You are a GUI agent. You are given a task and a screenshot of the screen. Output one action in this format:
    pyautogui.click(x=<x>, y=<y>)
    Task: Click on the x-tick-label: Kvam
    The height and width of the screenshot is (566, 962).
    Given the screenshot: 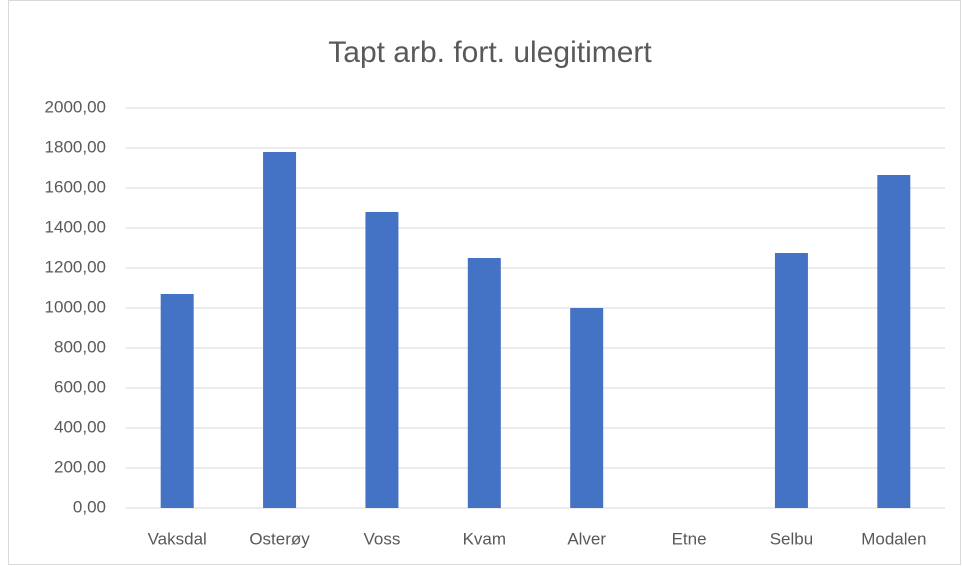 What is the action you would take?
    pyautogui.click(x=484, y=538)
    